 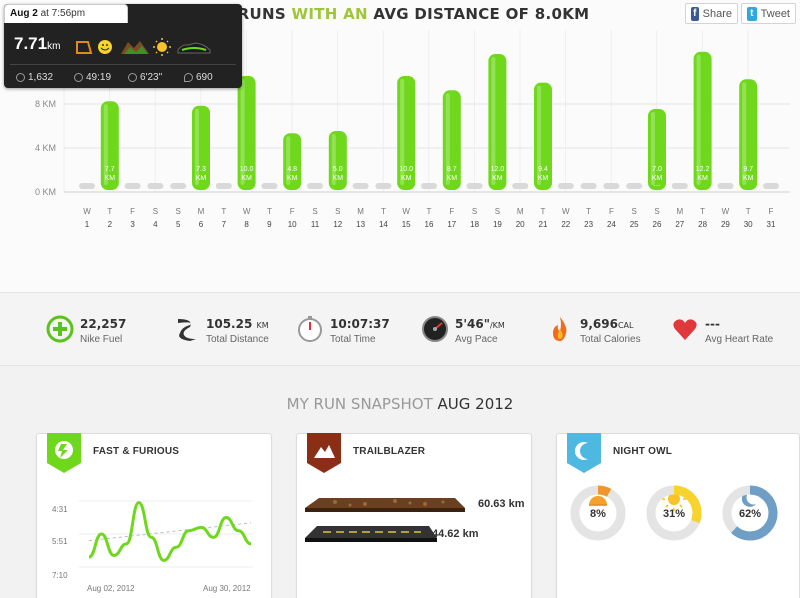 I want to click on stat-value: 10:07:37, so click(x=360, y=324).